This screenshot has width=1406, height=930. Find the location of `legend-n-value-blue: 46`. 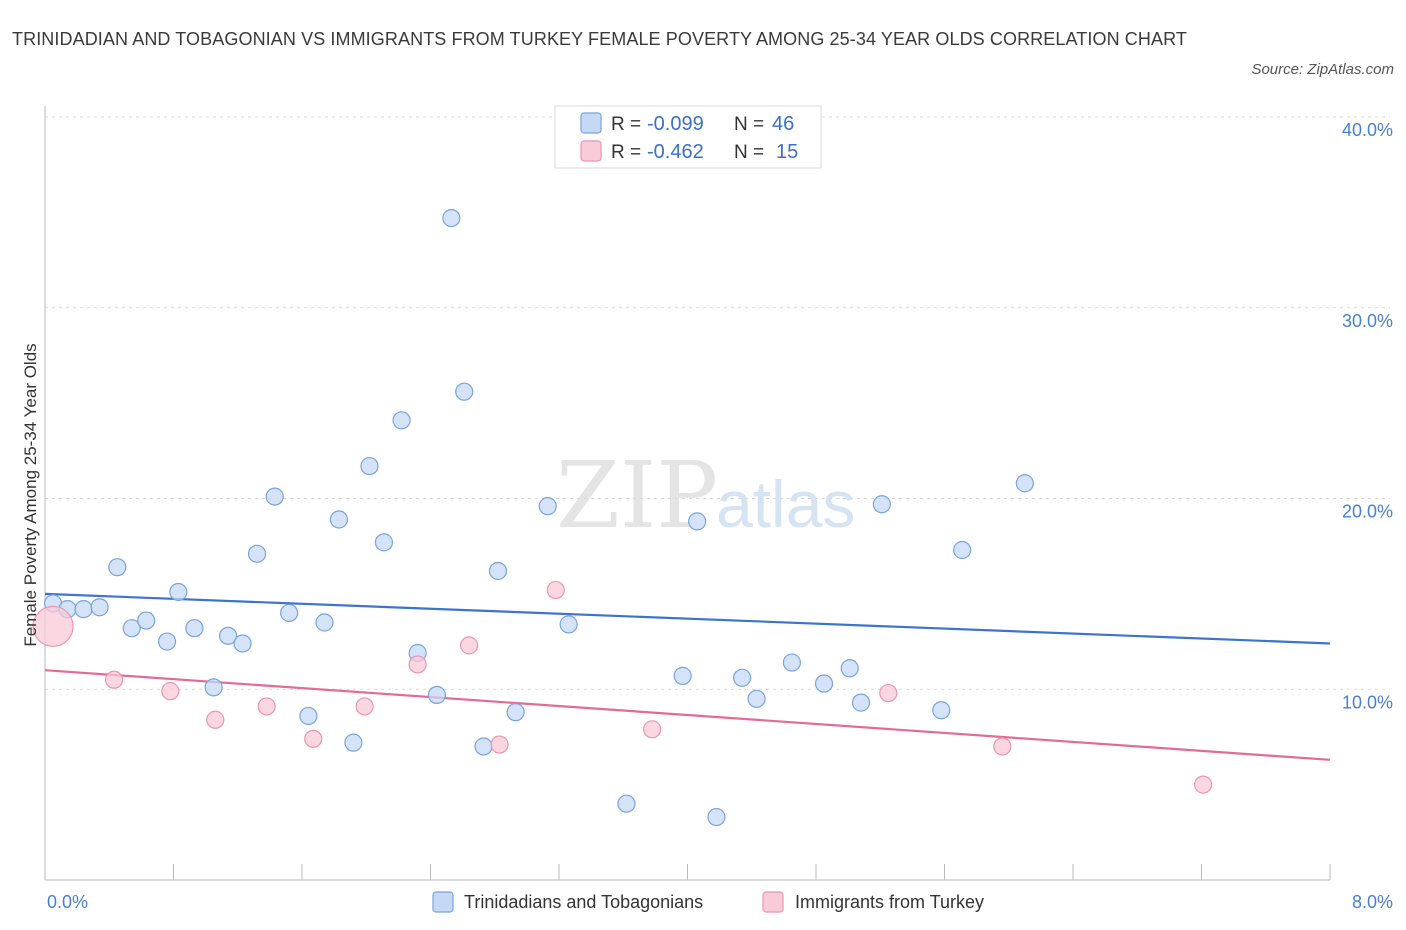

legend-n-value-blue: 46 is located at coordinates (783, 124).